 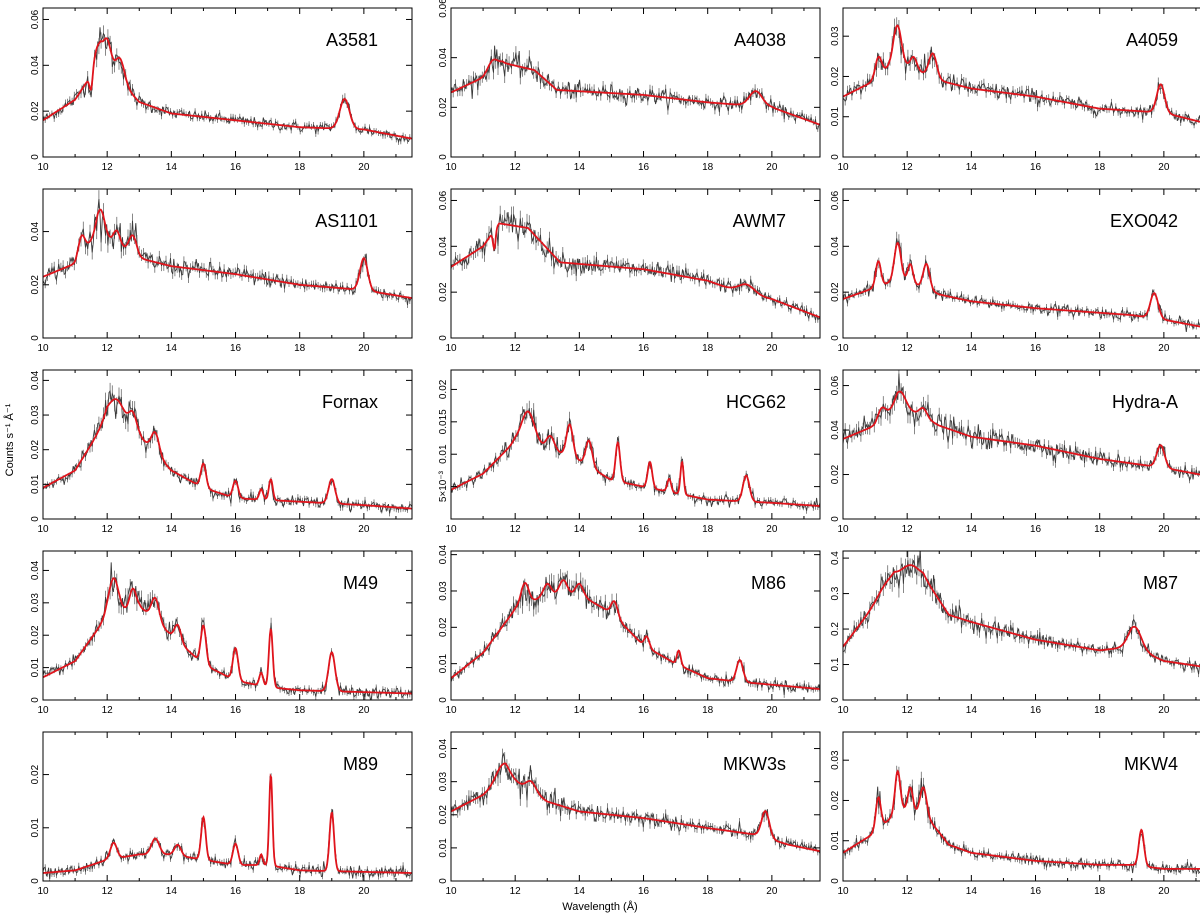 I want to click on panel-title: A4059, so click(x=1152, y=40).